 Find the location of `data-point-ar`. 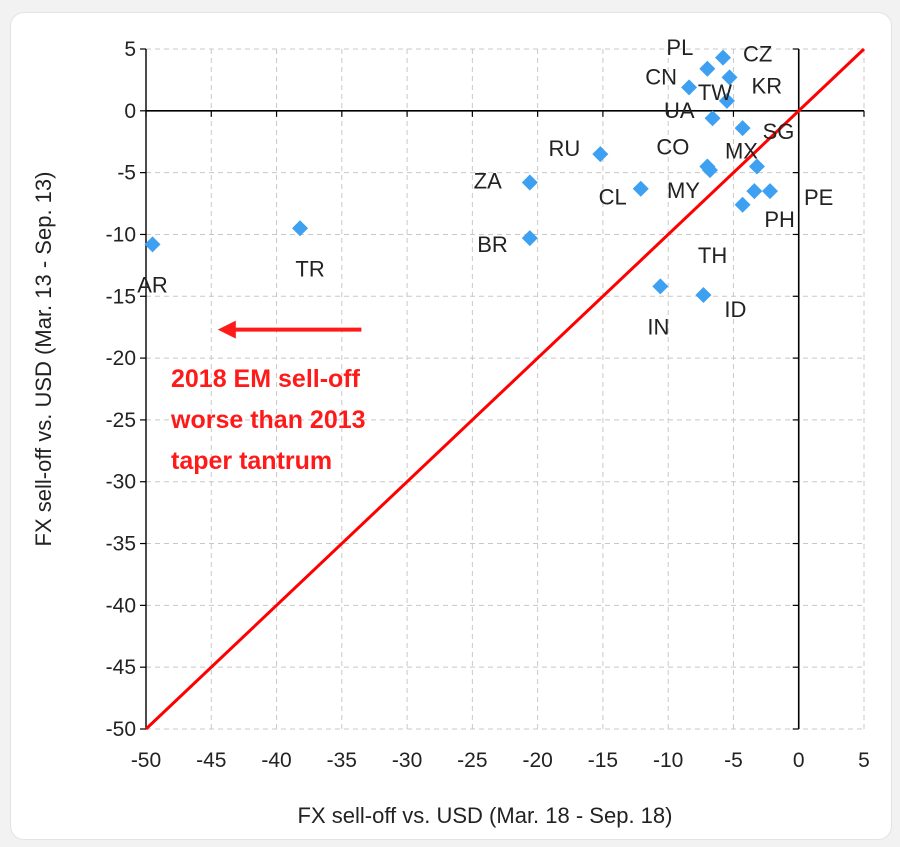

data-point-ar is located at coordinates (152, 244).